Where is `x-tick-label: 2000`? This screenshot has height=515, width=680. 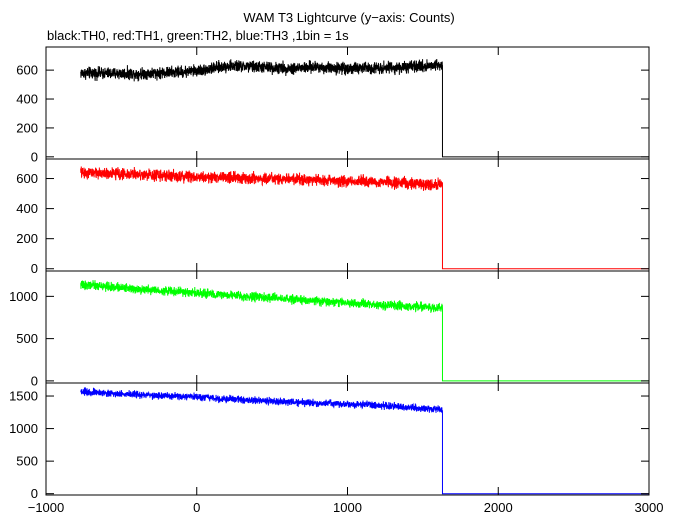
x-tick-label: 2000 is located at coordinates (498, 507).